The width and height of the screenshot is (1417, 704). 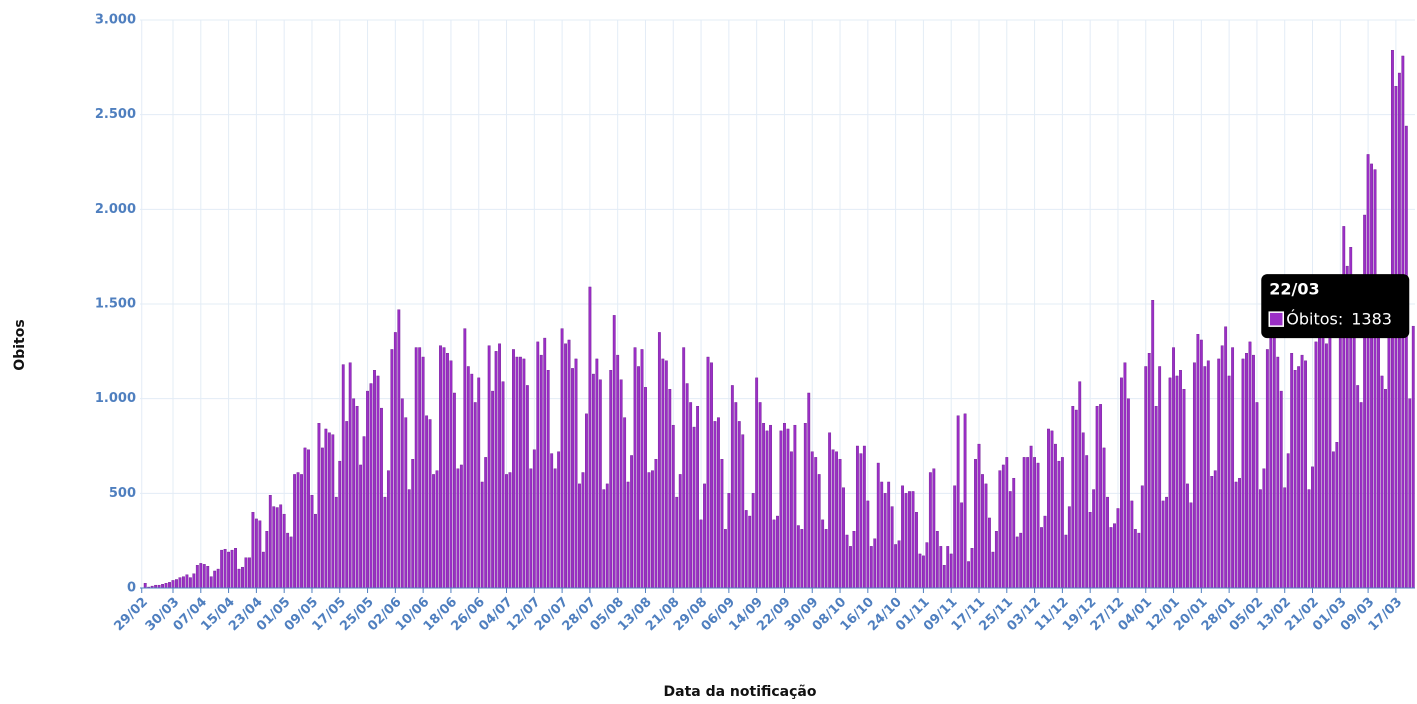 What do you see at coordinates (122, 493) in the screenshot?
I see `y-tick-label: 500` at bounding box center [122, 493].